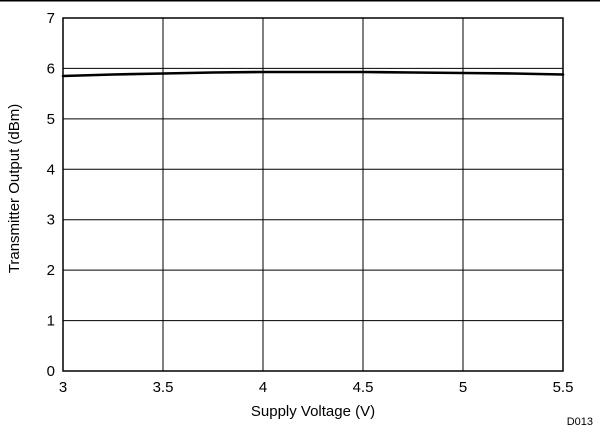  Describe the element at coordinates (51, 321) in the screenshot. I see `y-tick-label: 1` at that location.